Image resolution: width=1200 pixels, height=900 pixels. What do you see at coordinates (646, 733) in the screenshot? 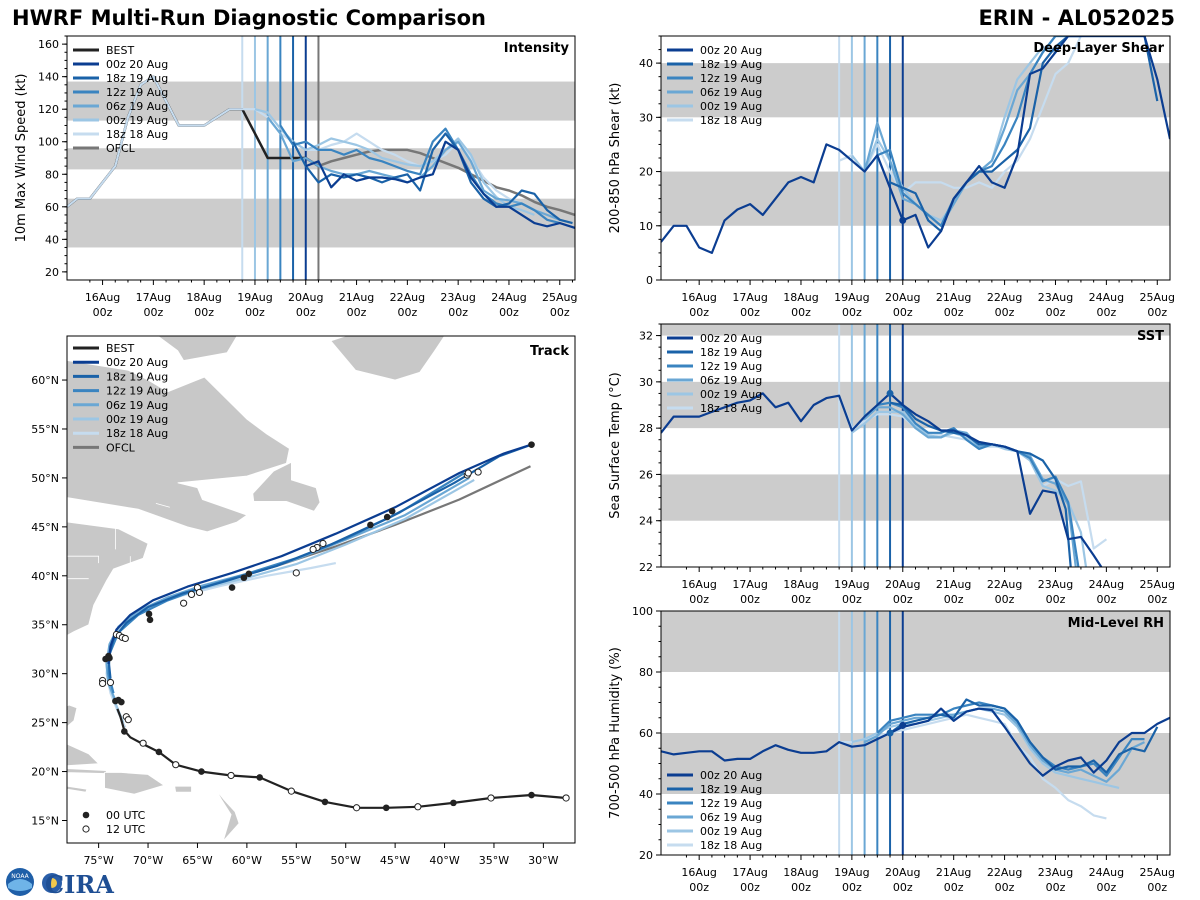
I see `y-tick-label: 60` at bounding box center [646, 733].